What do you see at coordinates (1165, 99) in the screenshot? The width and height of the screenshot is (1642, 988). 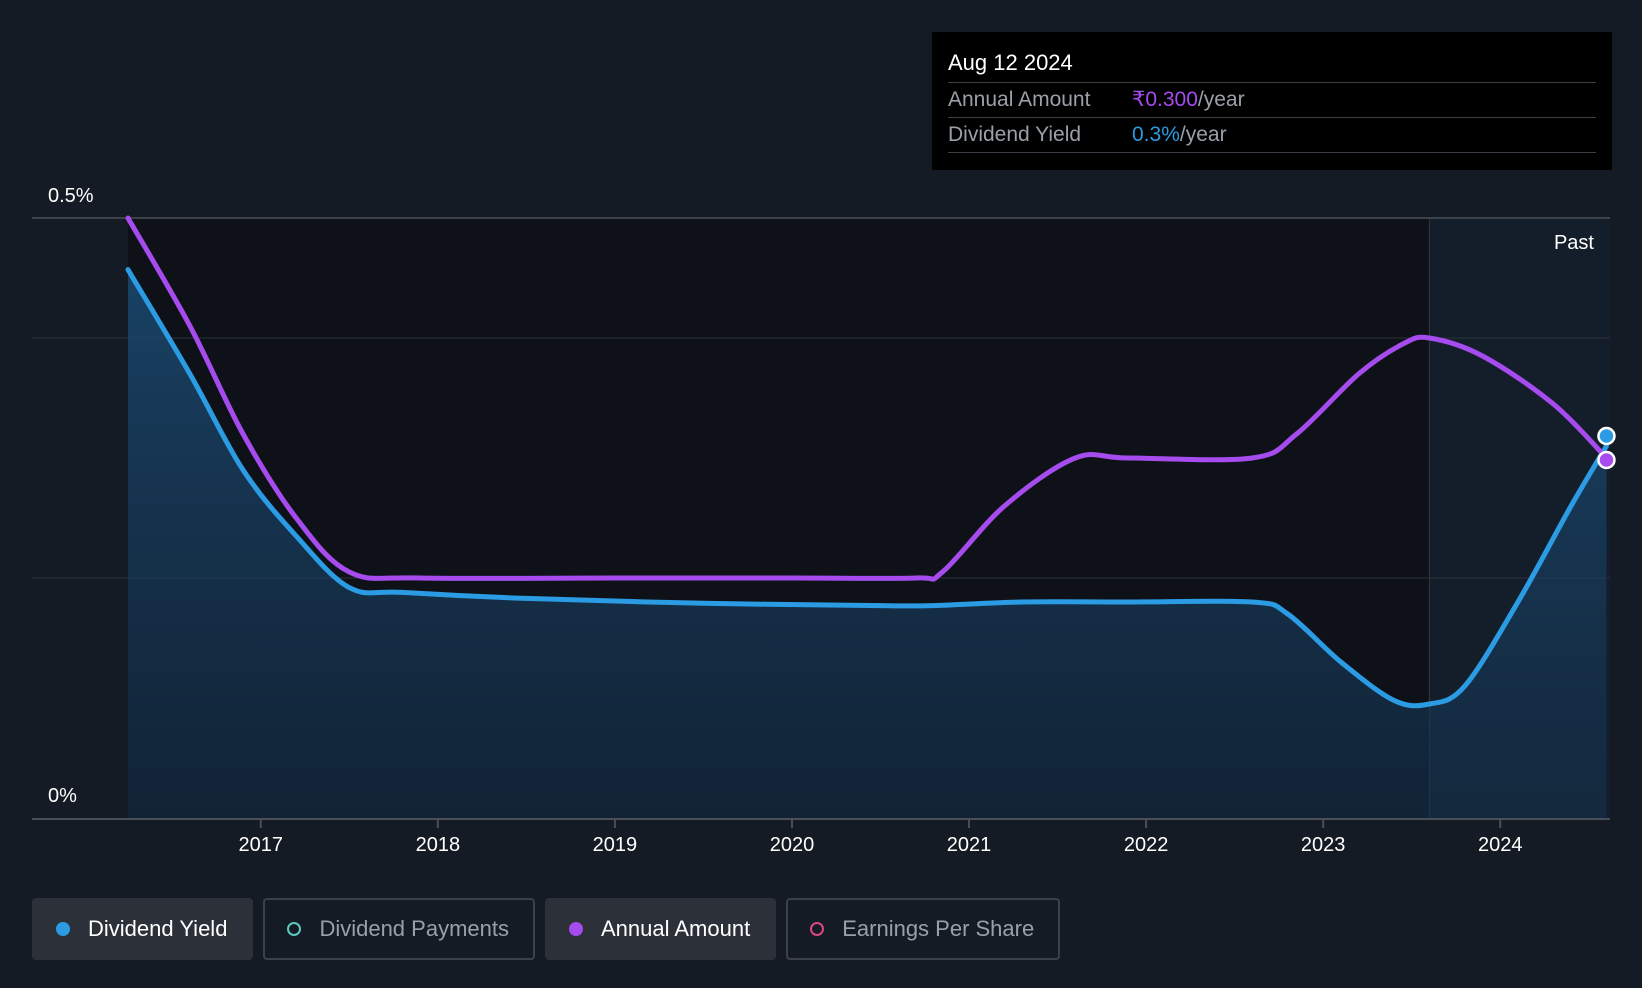 I see `tooltip-annual-value: ₹0.300` at bounding box center [1165, 99].